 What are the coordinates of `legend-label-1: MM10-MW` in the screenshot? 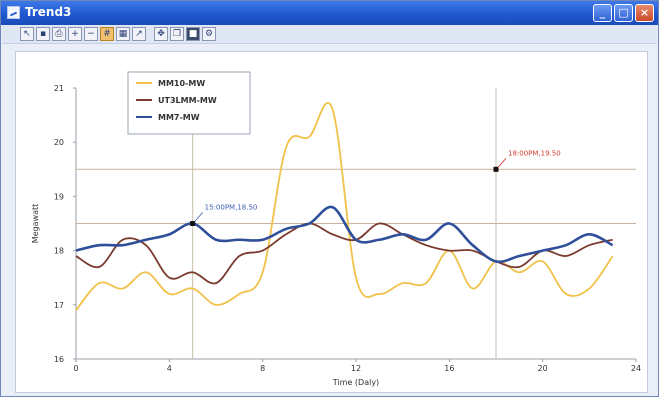 It's located at (181, 83).